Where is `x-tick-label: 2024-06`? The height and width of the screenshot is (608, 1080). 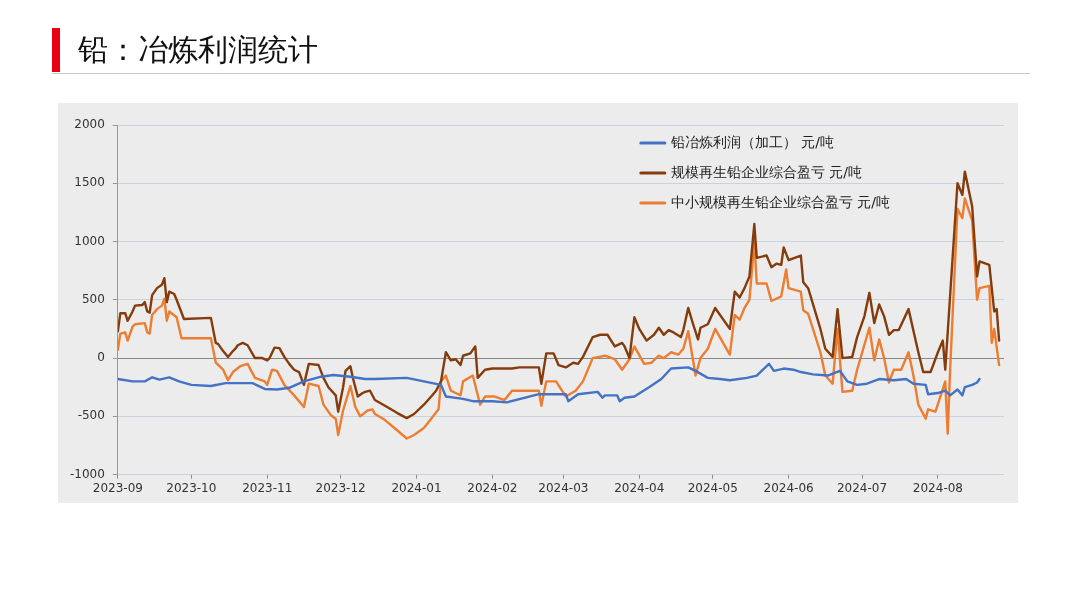
x-tick-label: 2024-06 is located at coordinates (788, 487).